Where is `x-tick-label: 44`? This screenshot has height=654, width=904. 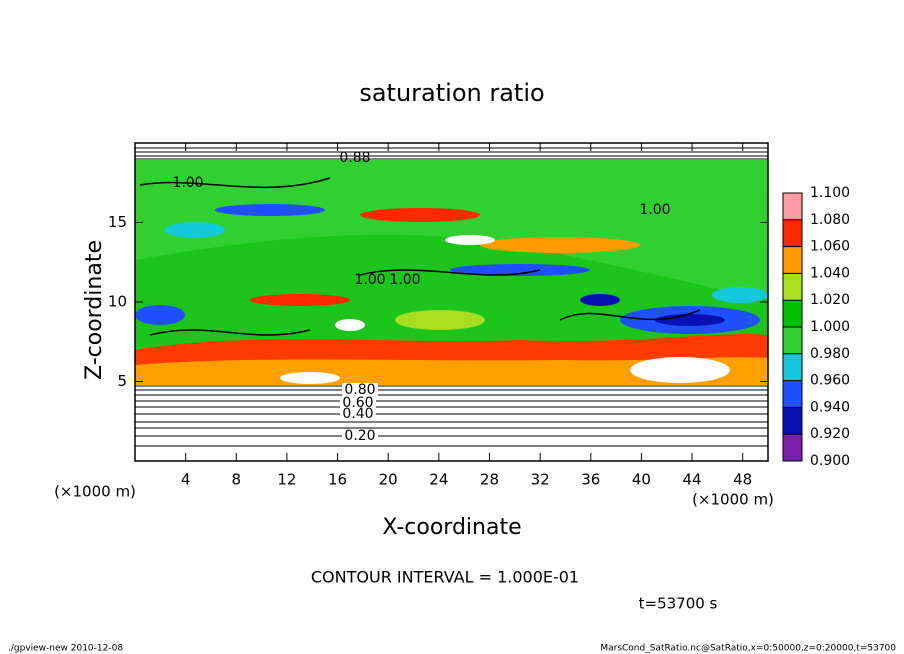 x-tick-label: 44 is located at coordinates (691, 480).